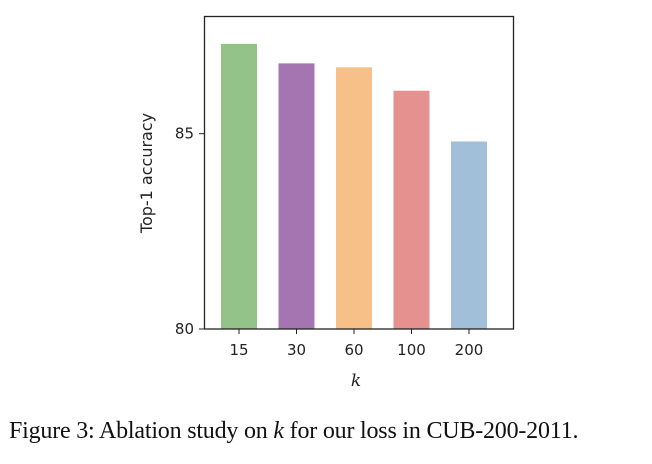 This screenshot has width=652, height=464. I want to click on x-tick-label: 200, so click(469, 350).